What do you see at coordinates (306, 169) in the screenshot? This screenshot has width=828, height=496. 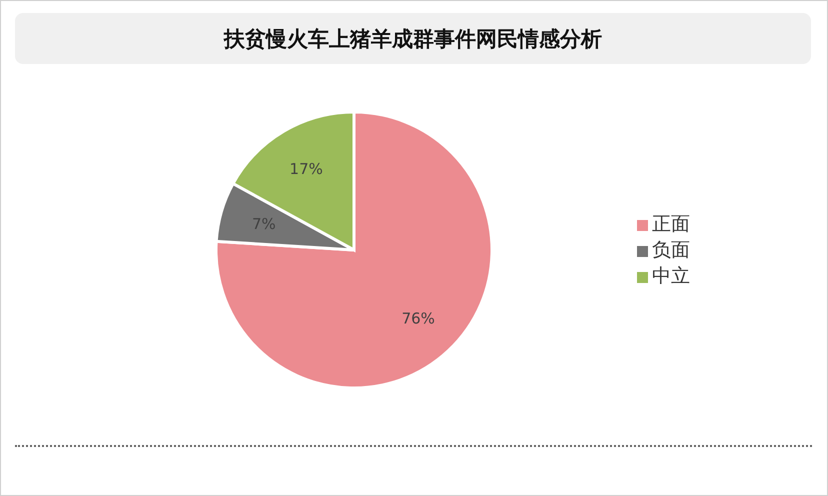 I see `data-label: 17%` at bounding box center [306, 169].